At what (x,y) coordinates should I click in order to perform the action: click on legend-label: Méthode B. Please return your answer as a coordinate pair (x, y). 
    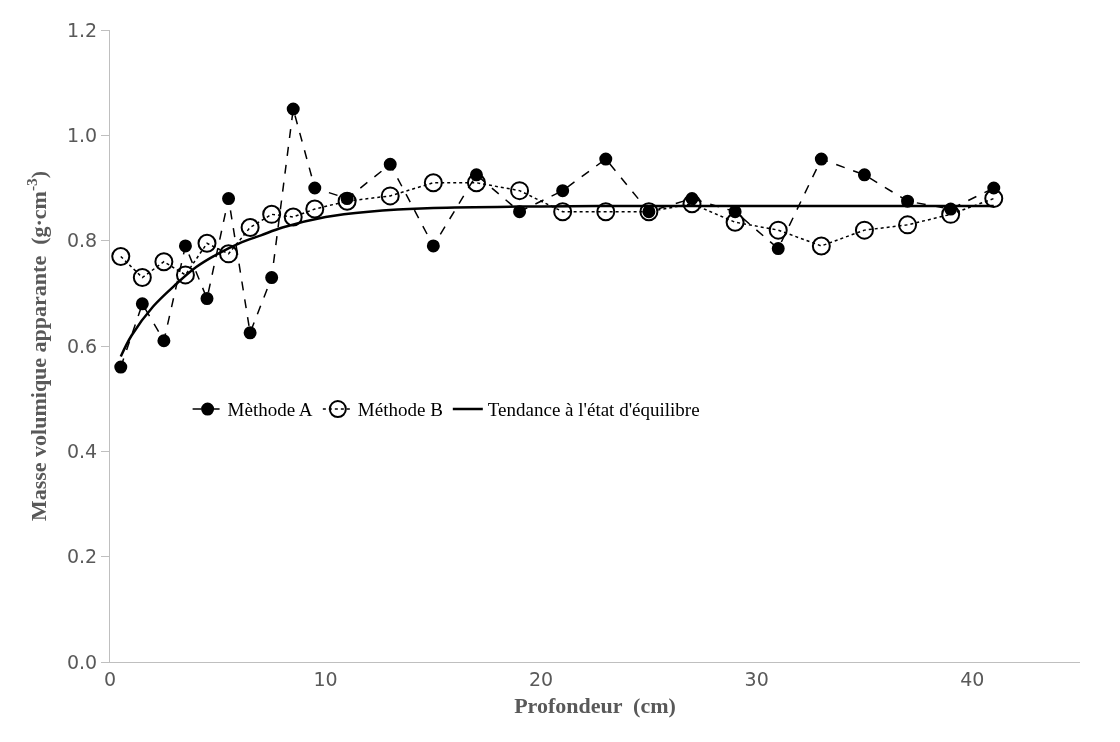
    Looking at the image, I should click on (400, 410).